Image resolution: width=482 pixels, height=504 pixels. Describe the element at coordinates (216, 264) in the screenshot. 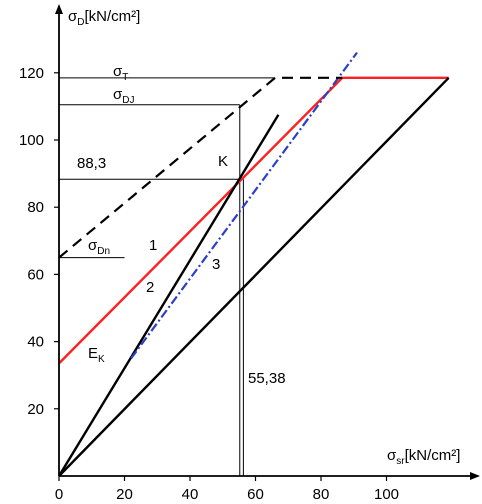

I see `label-curve-3: 3` at that location.